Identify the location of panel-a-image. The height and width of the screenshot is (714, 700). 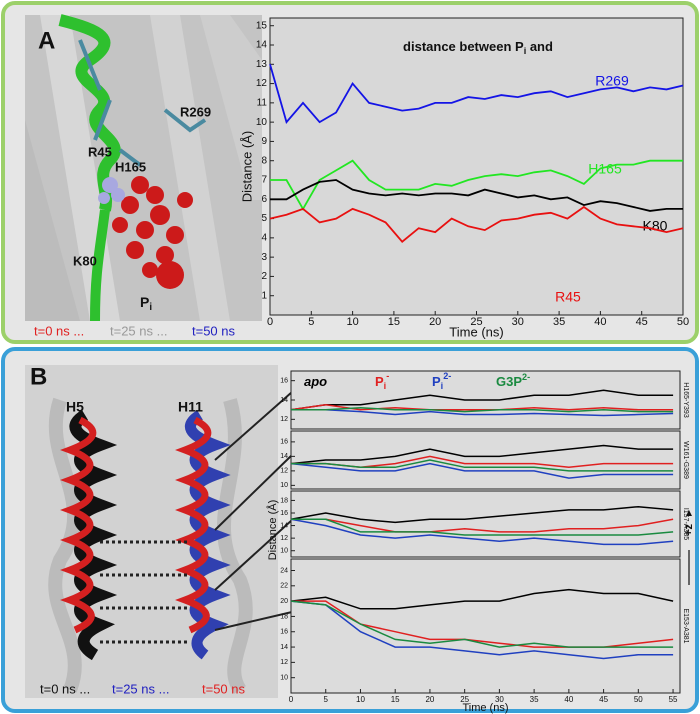
(143, 168).